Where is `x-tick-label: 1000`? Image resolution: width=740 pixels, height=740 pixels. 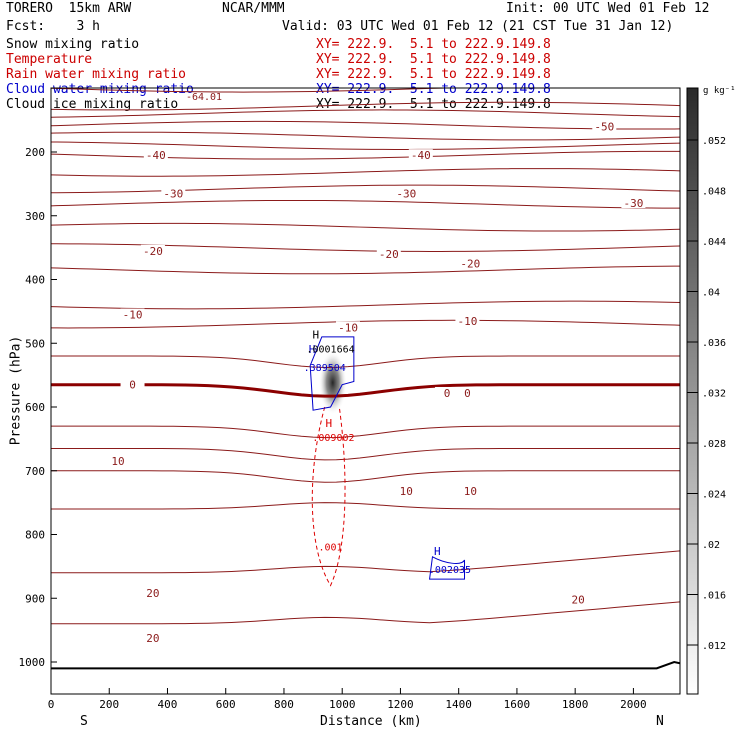 x-tick-label: 1000 is located at coordinates (342, 704).